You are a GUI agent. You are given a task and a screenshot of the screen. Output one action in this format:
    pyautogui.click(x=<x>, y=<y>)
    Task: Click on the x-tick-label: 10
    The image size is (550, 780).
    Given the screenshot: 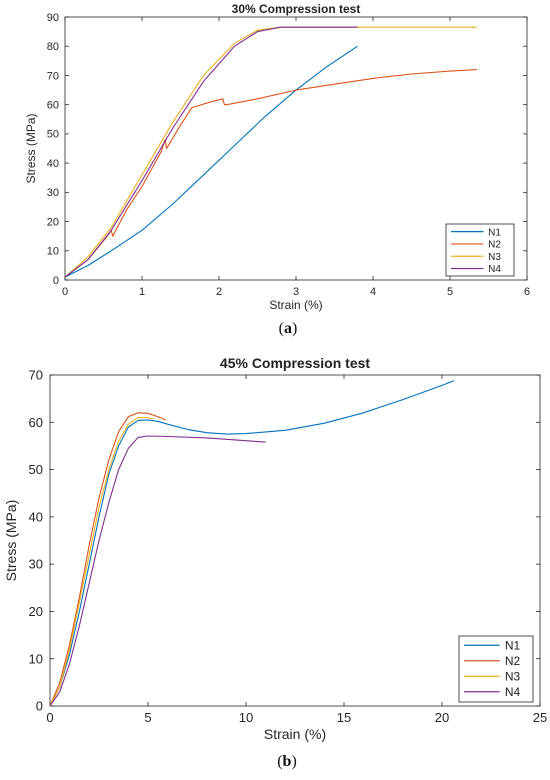 What is the action you would take?
    pyautogui.click(x=246, y=717)
    